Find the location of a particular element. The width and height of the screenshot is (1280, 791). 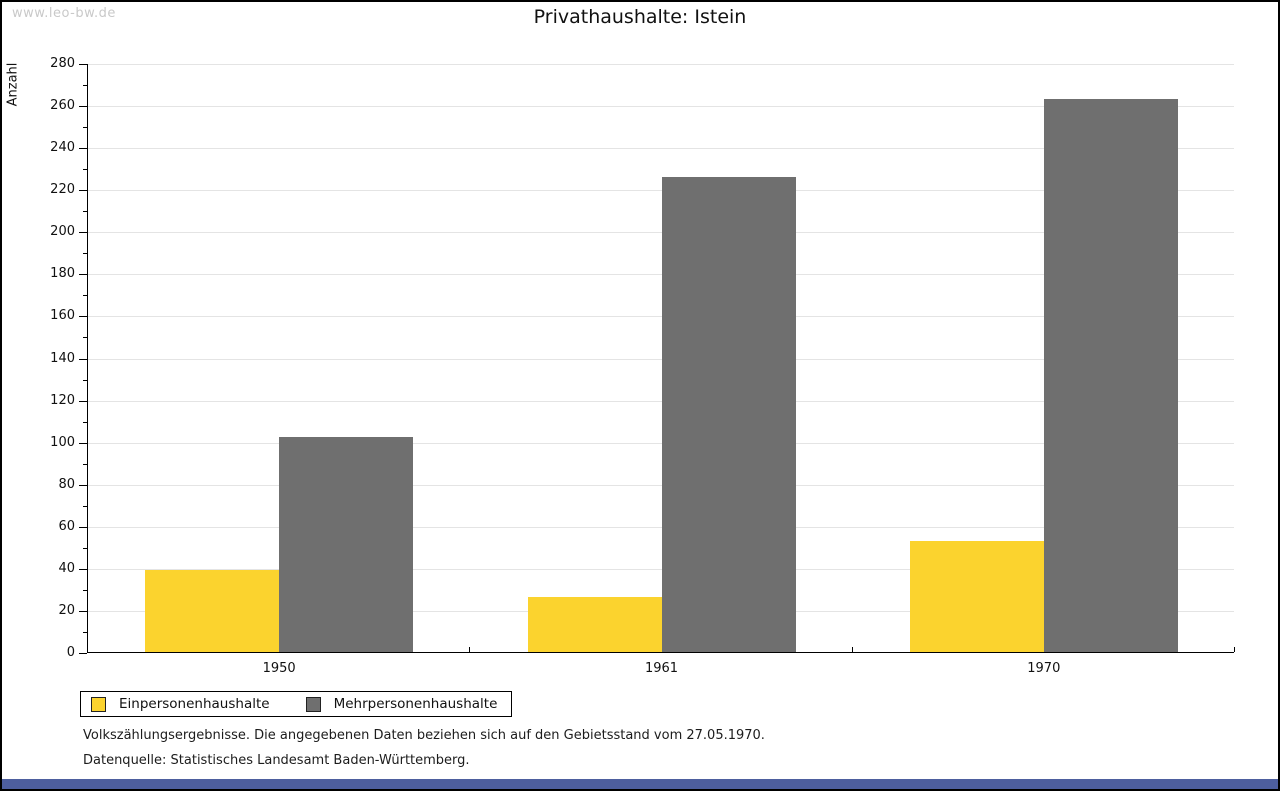

bar-mehrpersonenhaushalte-1961 is located at coordinates (728, 414).